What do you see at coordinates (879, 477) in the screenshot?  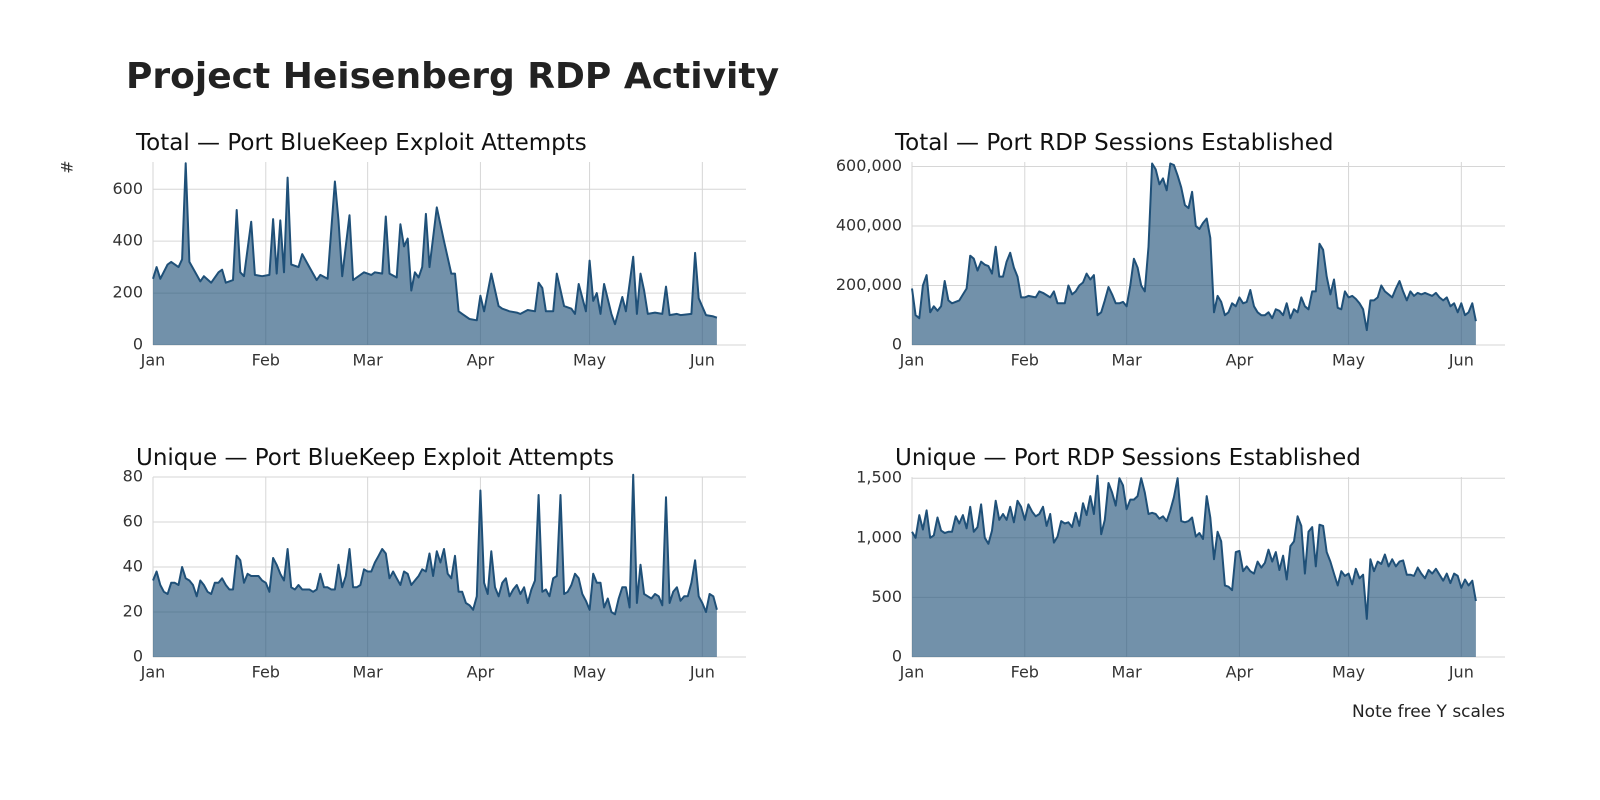 I see `y-tick-label: 1,500` at bounding box center [879, 477].